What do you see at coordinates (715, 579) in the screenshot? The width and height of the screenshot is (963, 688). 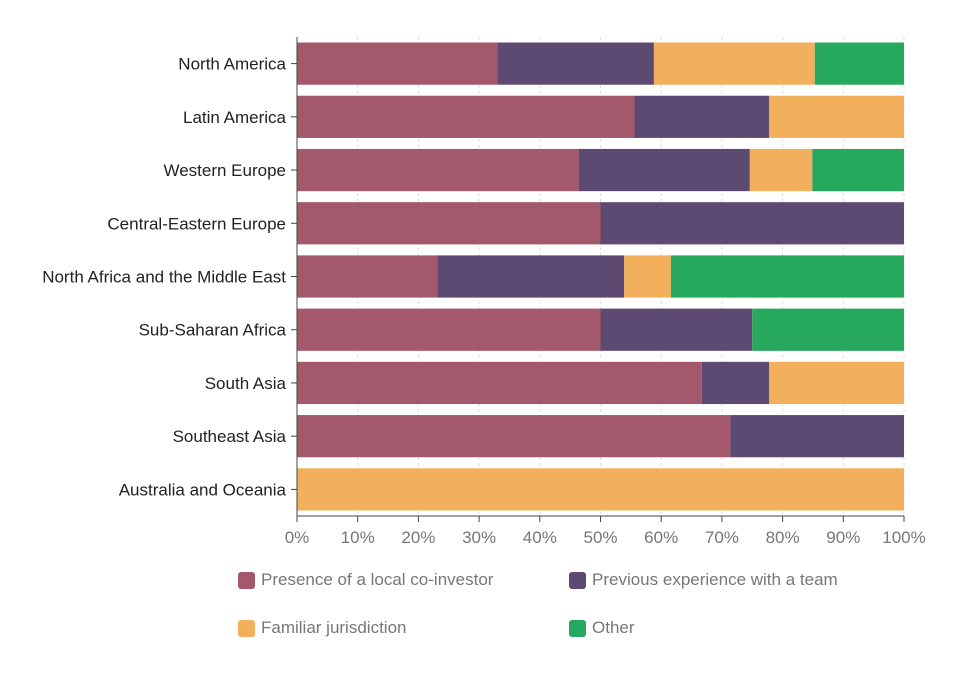 I see `legend-label: Previous experience with a team` at bounding box center [715, 579].